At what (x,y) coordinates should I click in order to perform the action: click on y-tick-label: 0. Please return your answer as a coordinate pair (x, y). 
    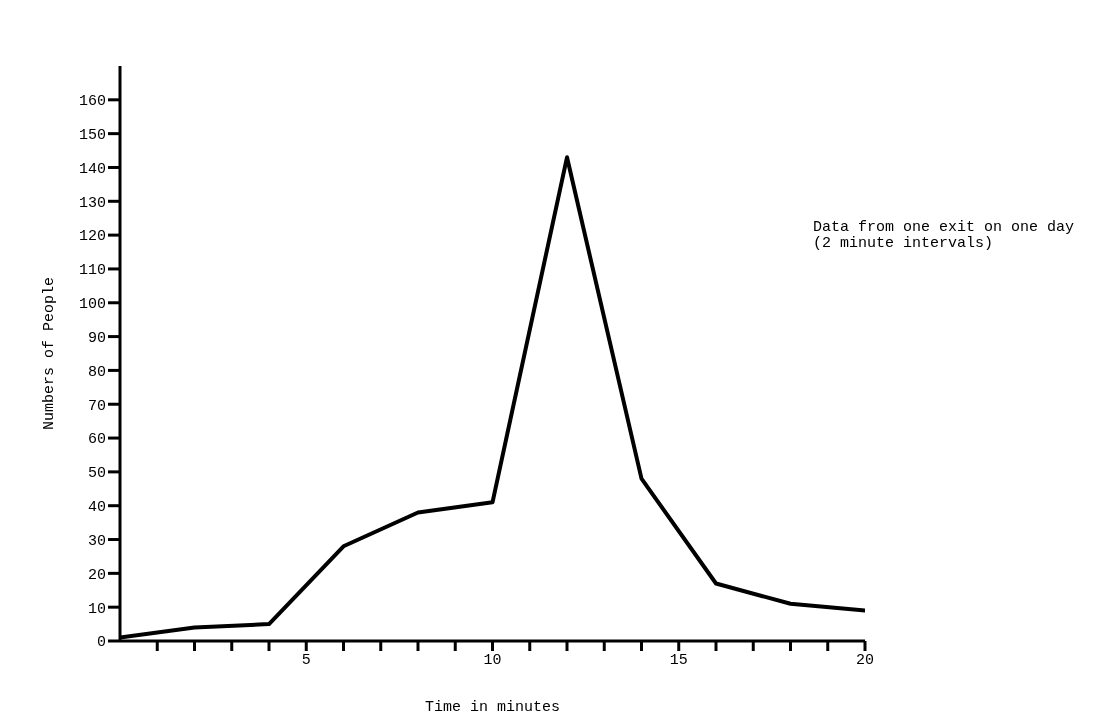
    Looking at the image, I should click on (101, 643).